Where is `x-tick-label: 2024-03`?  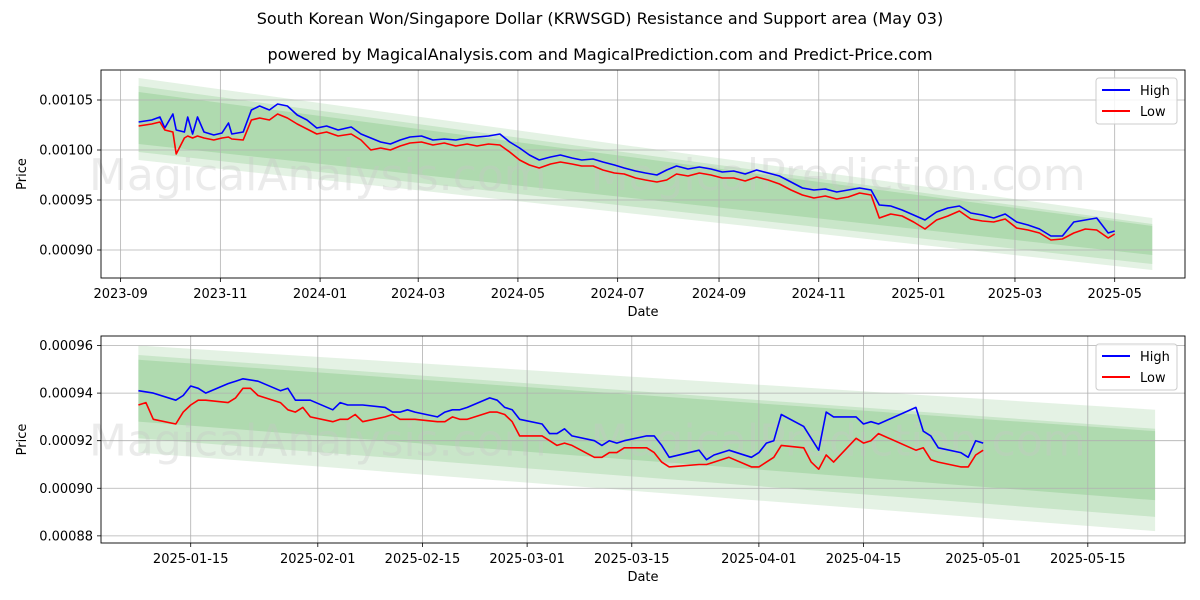 x-tick-label: 2024-03 is located at coordinates (418, 294).